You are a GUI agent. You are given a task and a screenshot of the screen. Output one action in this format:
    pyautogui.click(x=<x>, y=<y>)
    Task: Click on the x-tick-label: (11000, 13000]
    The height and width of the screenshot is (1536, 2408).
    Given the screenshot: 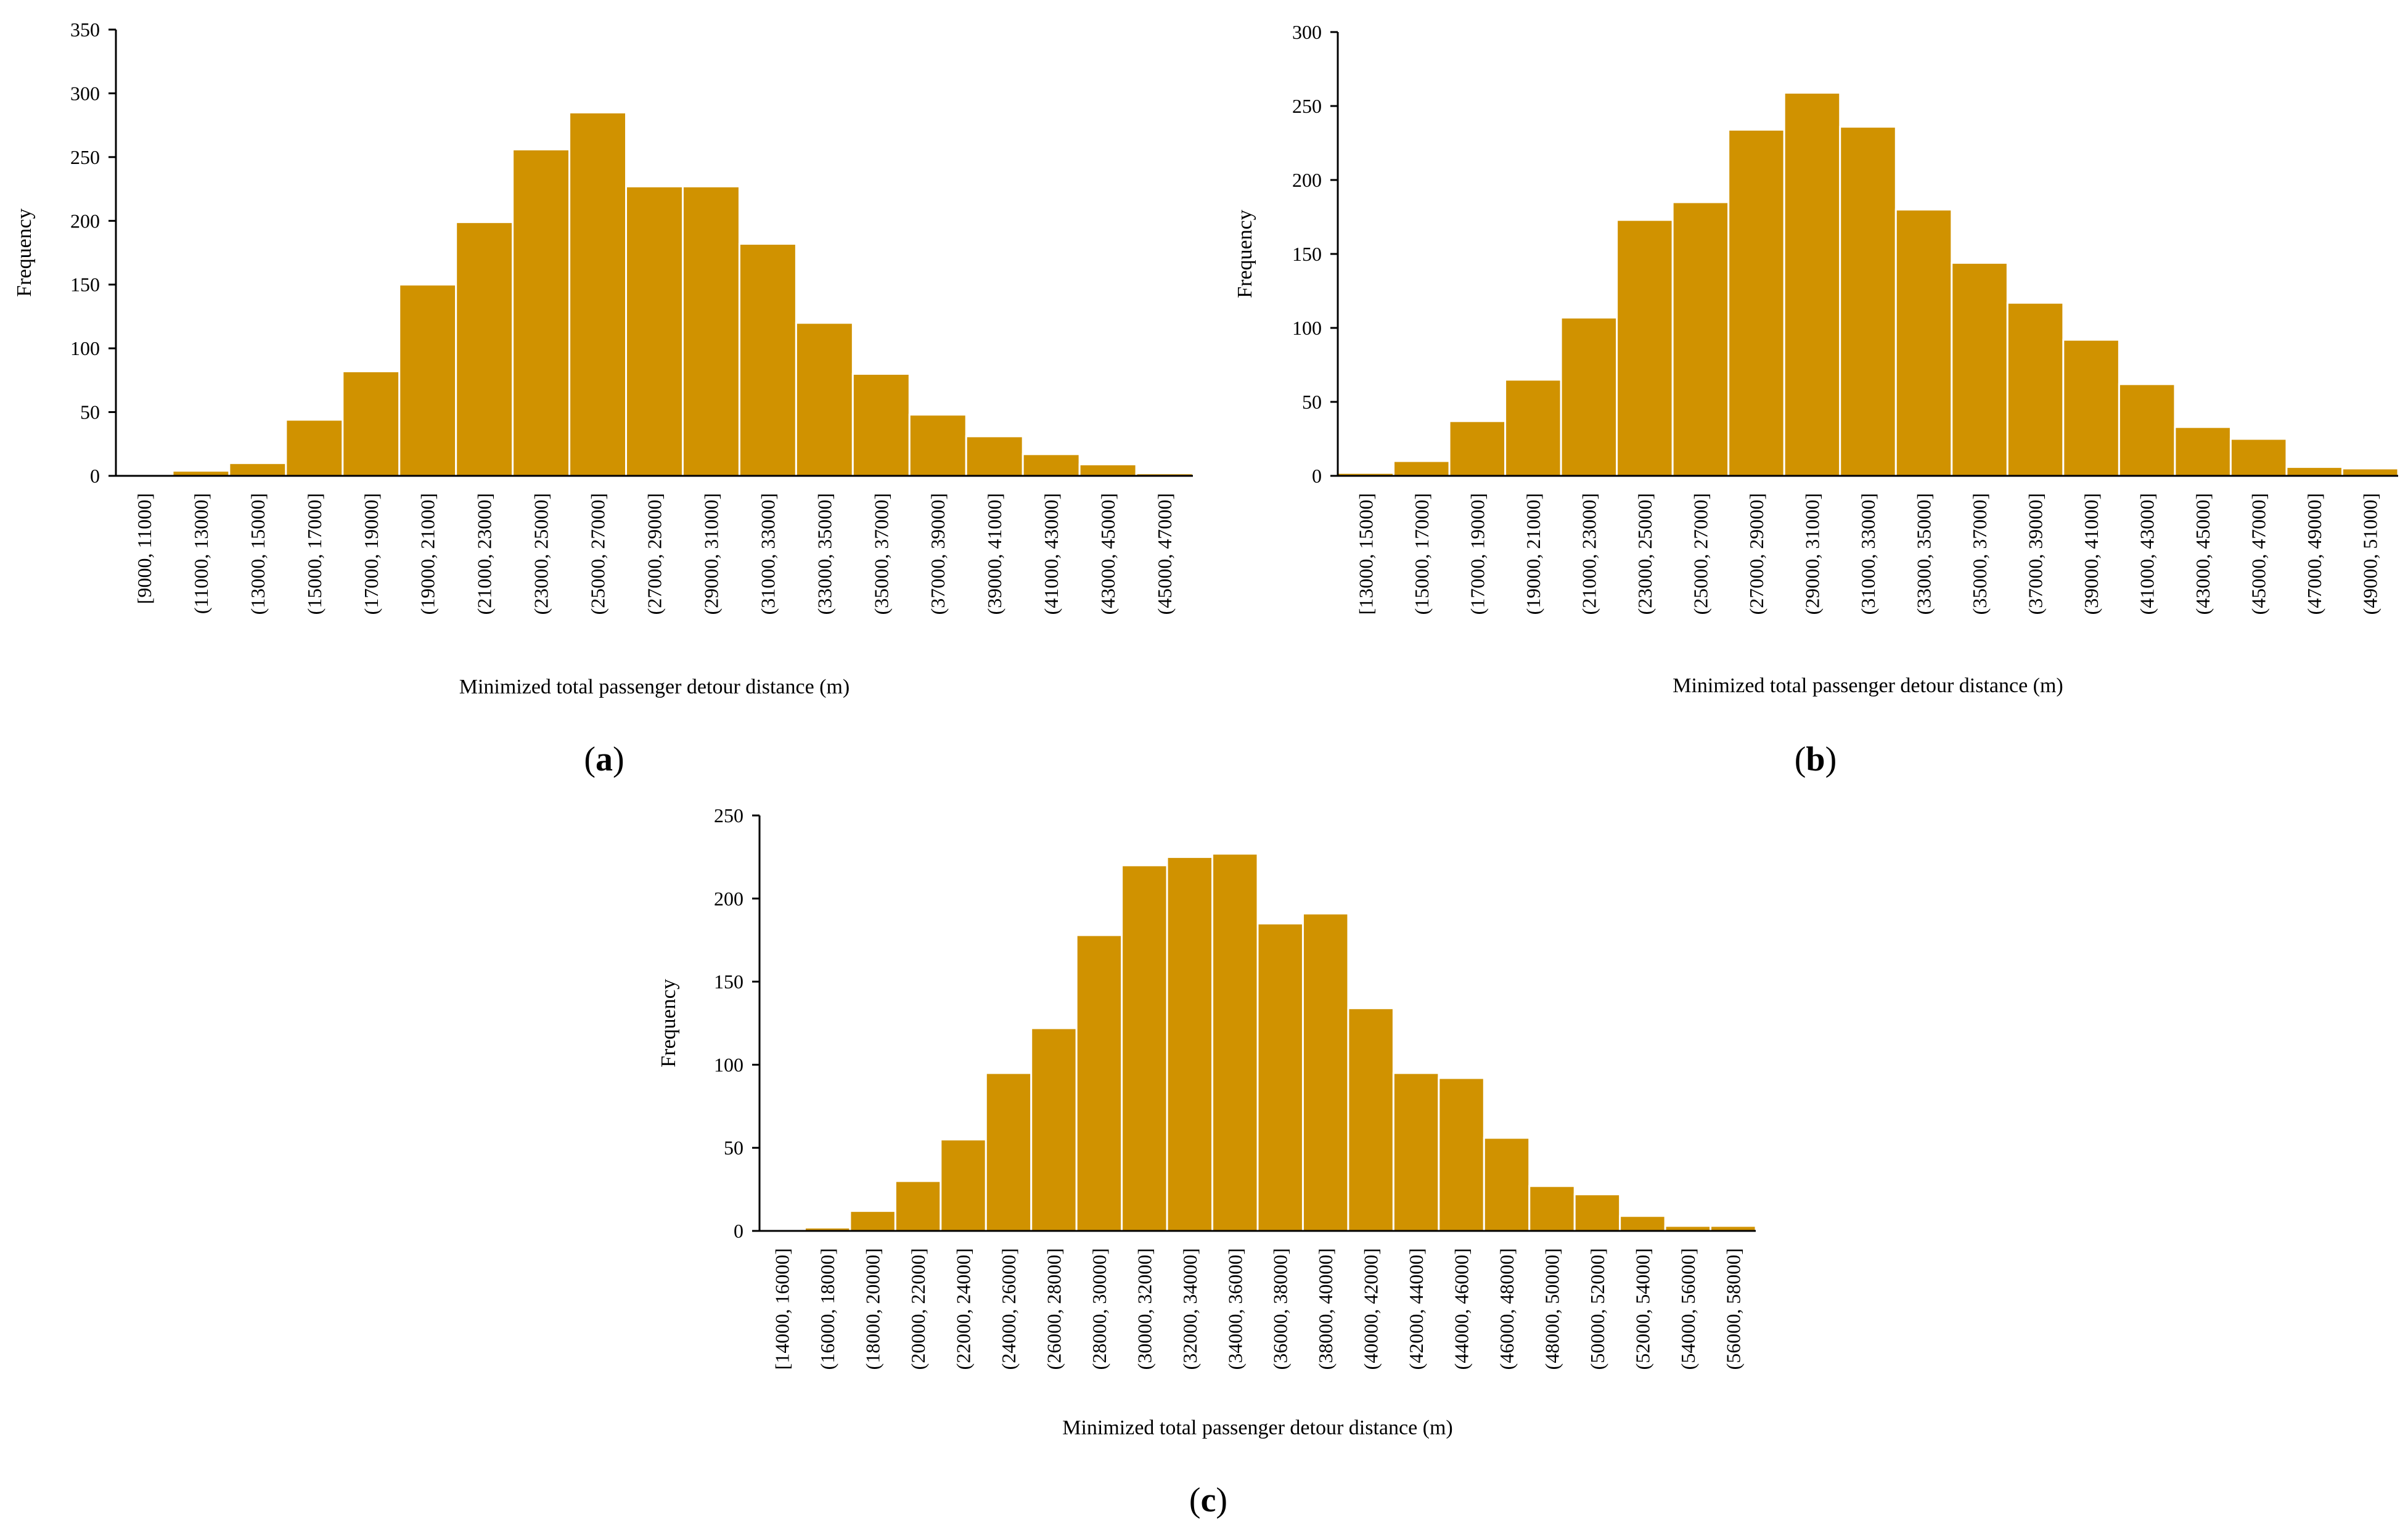 What is the action you would take?
    pyautogui.click(x=201, y=553)
    